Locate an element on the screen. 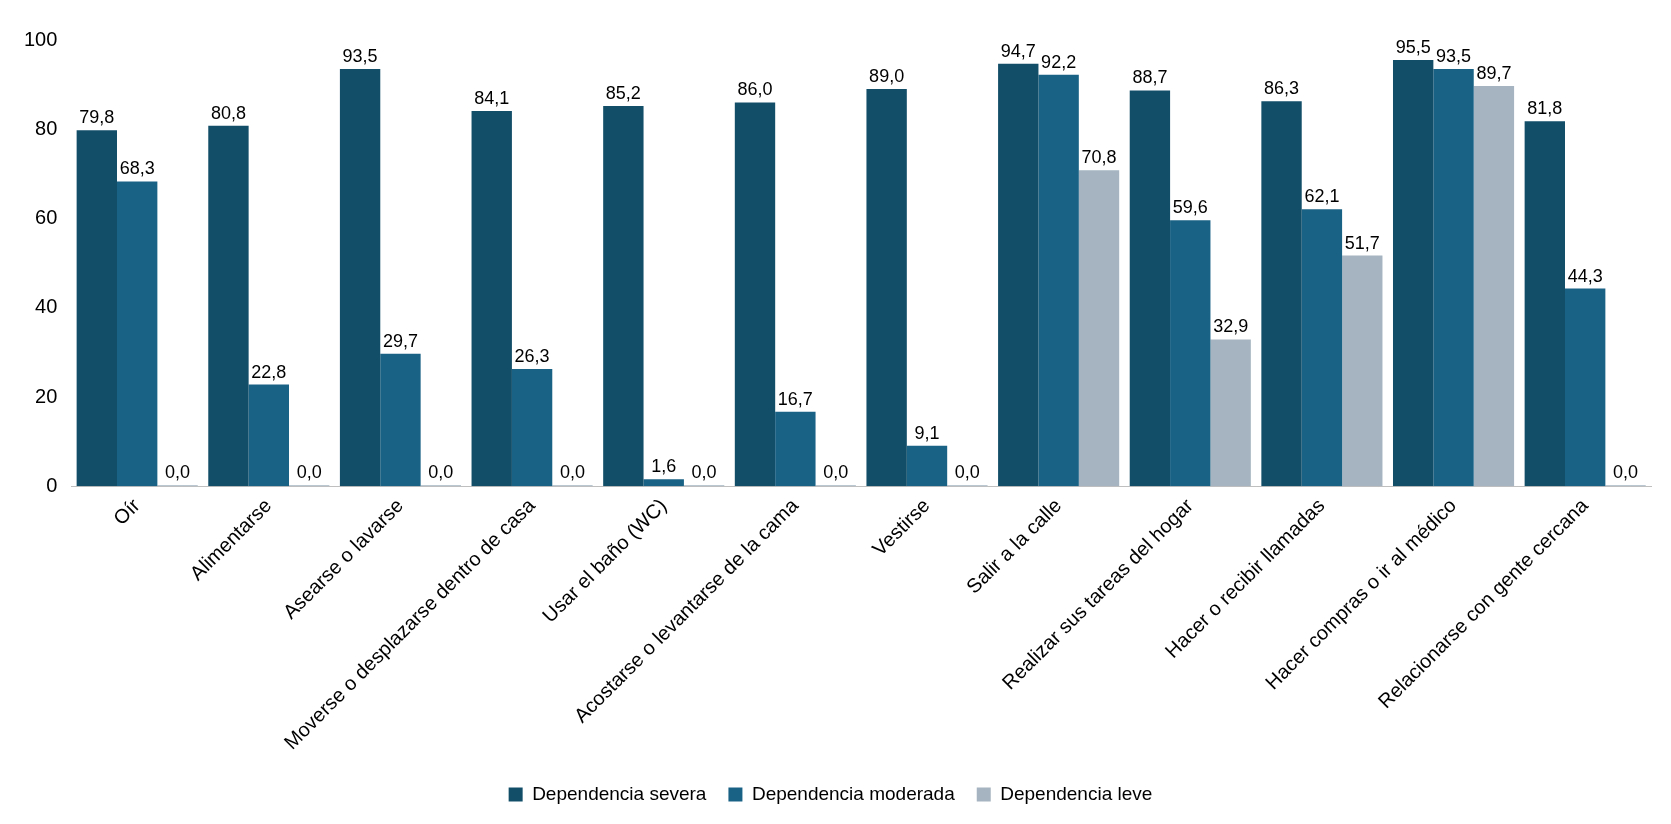 This screenshot has height=824, width=1671. data-label: 1,6 is located at coordinates (664, 466).